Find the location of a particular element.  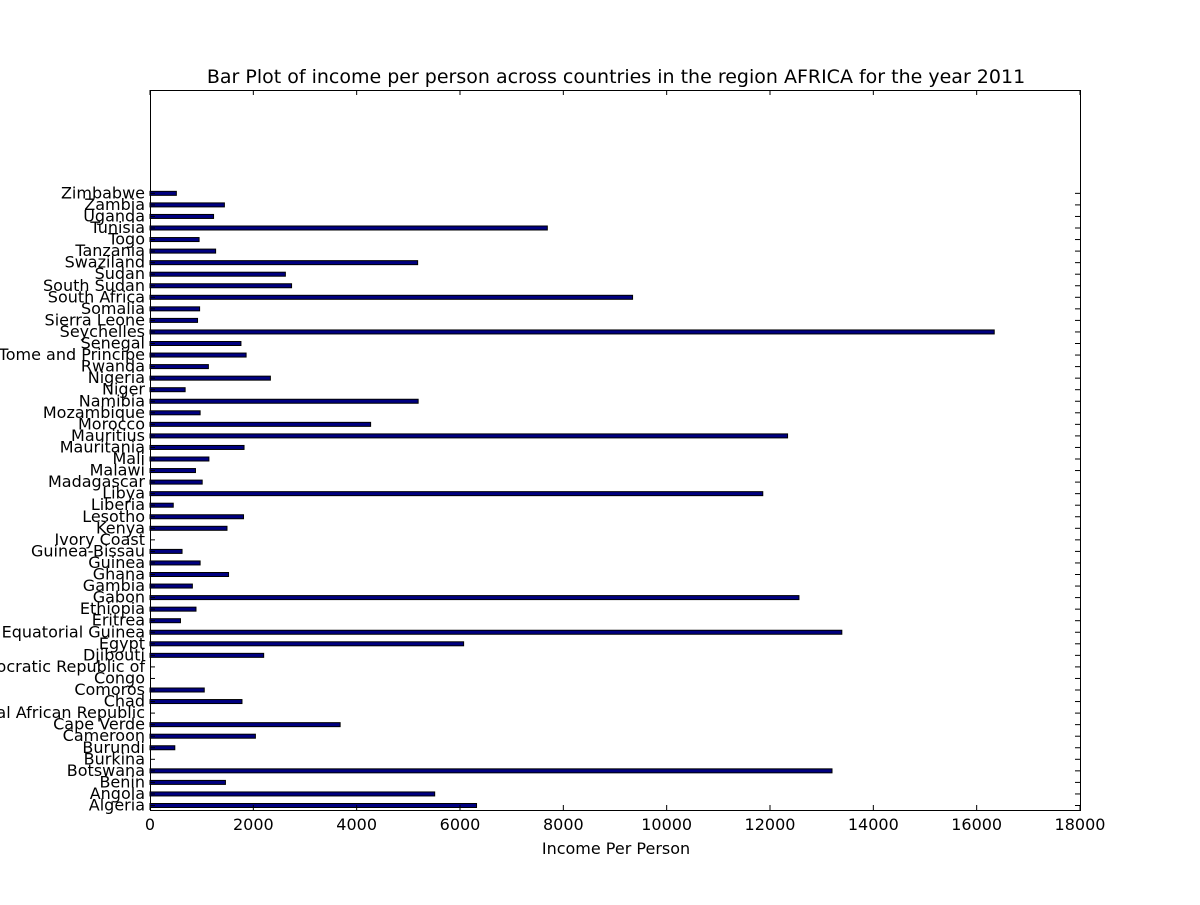

bar-comoros is located at coordinates (177, 690).